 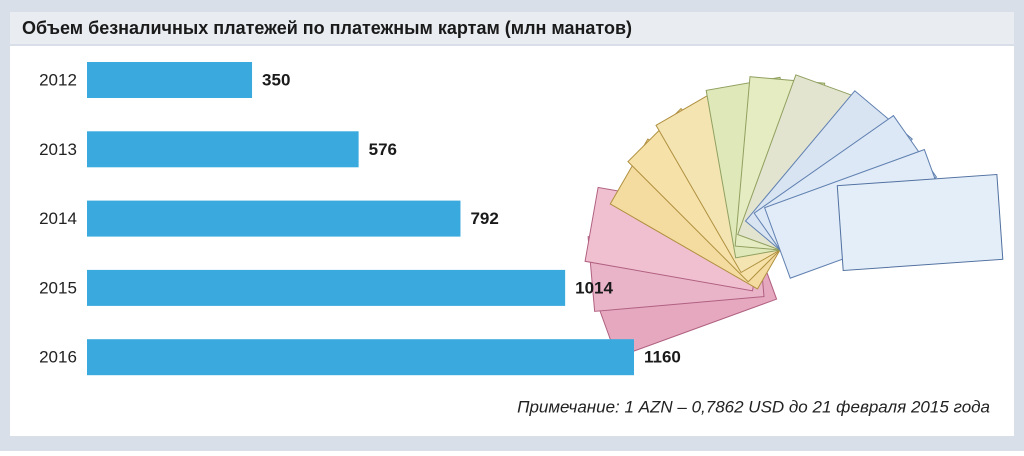 I want to click on value-label: 350, so click(x=276, y=79).